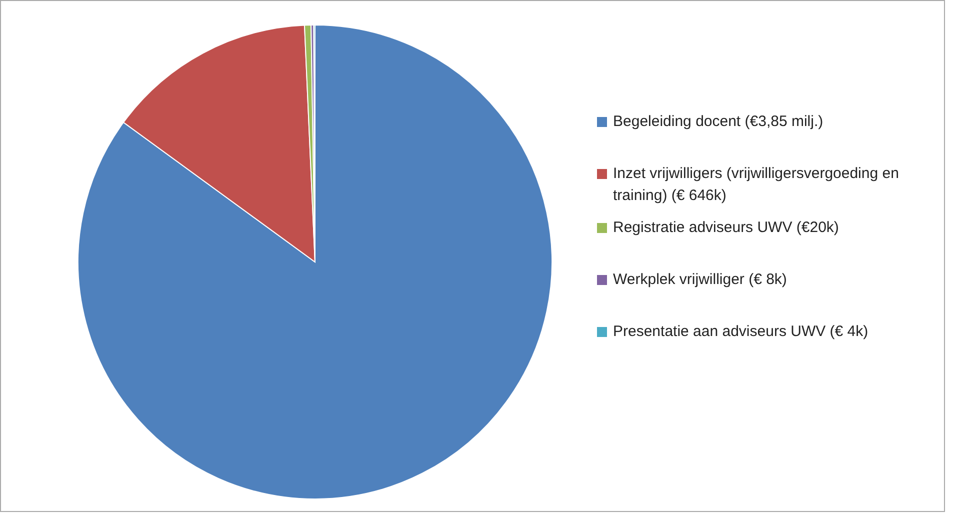  I want to click on legend-label: Registratie adviseurs UWV (€20k), so click(726, 228).